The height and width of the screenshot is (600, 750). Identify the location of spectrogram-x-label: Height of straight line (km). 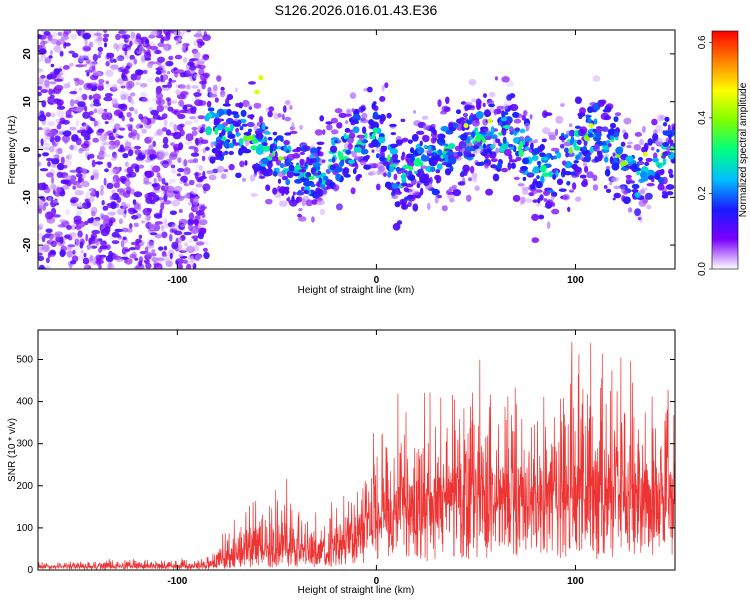
(356, 290).